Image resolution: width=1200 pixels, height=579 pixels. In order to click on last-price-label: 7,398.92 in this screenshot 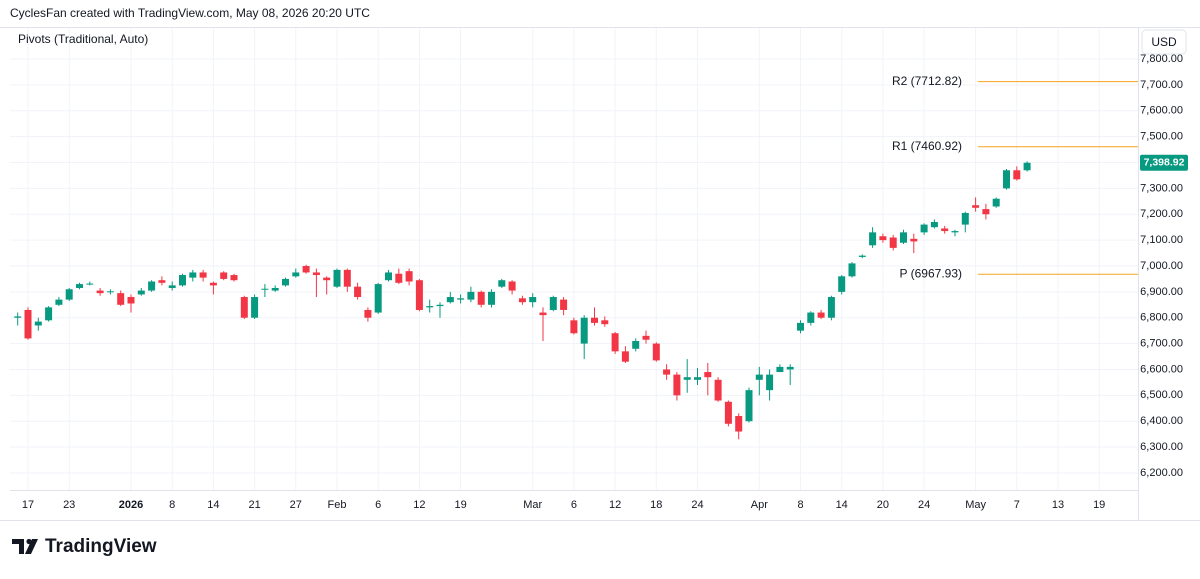, I will do `click(1164, 163)`.